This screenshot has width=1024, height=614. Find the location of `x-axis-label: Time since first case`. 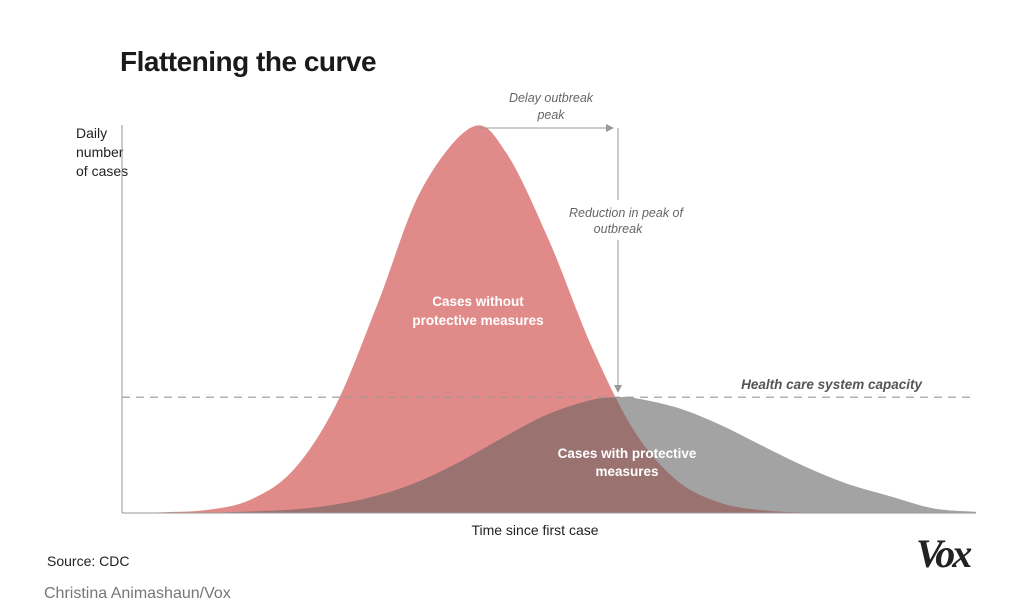

x-axis-label: Time since first case is located at coordinates (535, 530).